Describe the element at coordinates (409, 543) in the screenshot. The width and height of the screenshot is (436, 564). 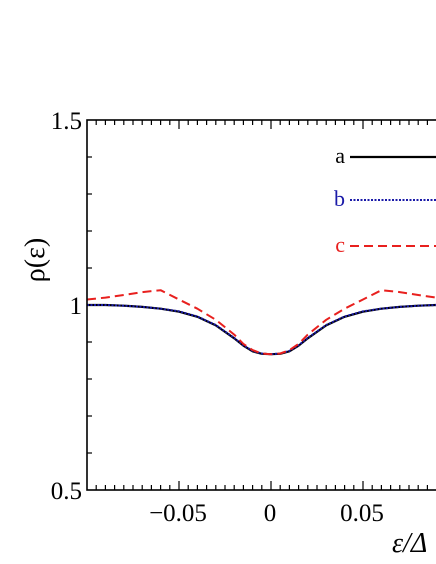
I see `x-axis-title: ε/Δ` at that location.